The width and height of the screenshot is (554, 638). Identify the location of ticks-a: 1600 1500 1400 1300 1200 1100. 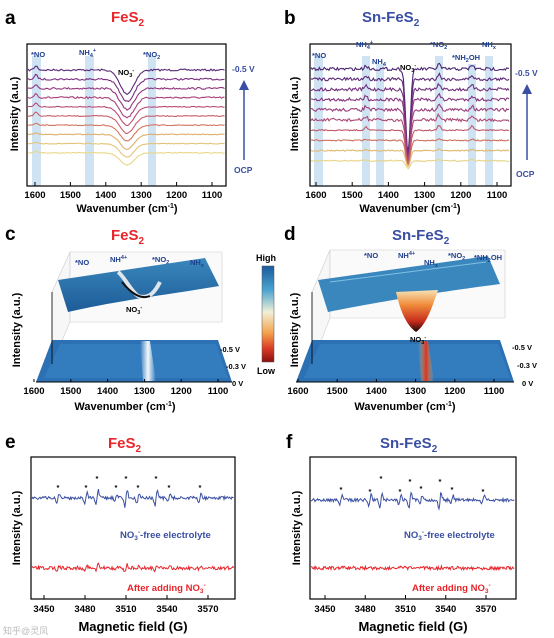
(123, 191).